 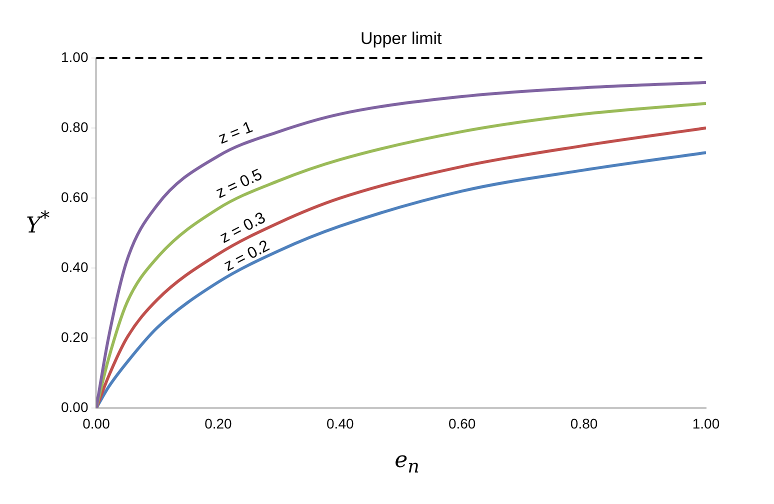 I want to click on y-tick-label: 0.60, so click(x=74, y=196).